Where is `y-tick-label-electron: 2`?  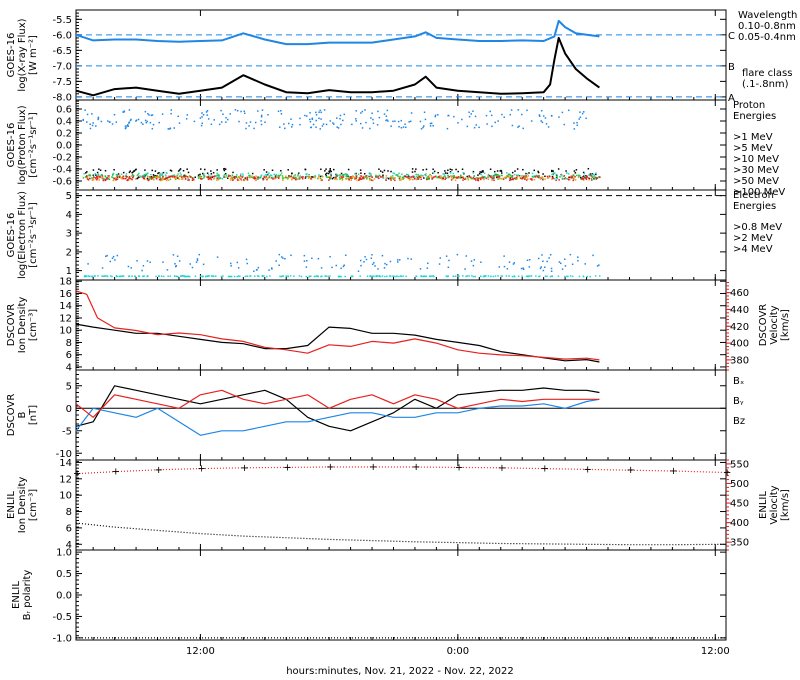 y-tick-label-electron: 2 is located at coordinates (69, 252).